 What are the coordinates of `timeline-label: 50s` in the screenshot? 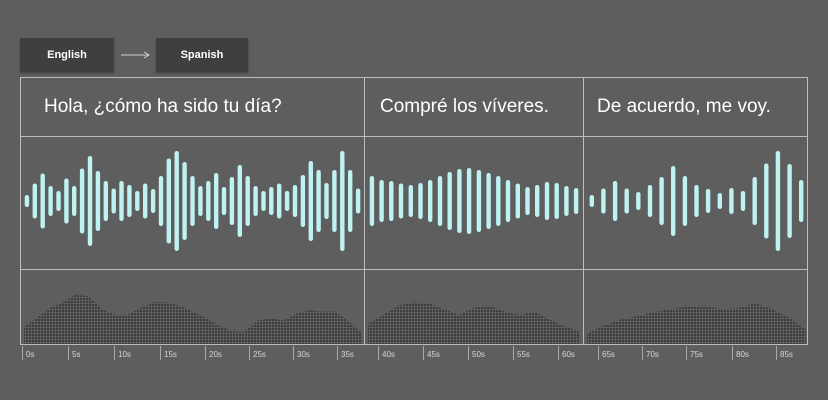 It's located at (478, 354).